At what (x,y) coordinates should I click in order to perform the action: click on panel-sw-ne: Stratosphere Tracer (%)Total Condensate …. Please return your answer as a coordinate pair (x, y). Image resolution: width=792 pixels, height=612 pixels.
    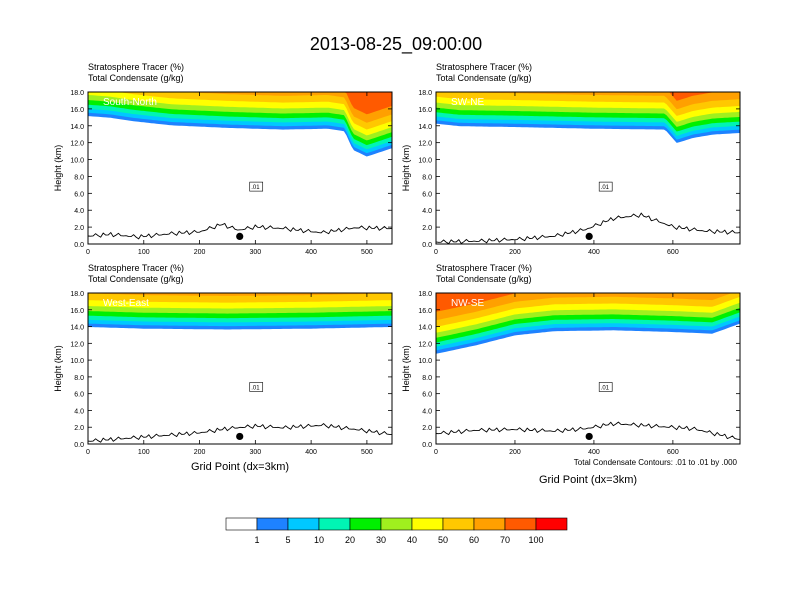
    Looking at the image, I should click on (571, 159).